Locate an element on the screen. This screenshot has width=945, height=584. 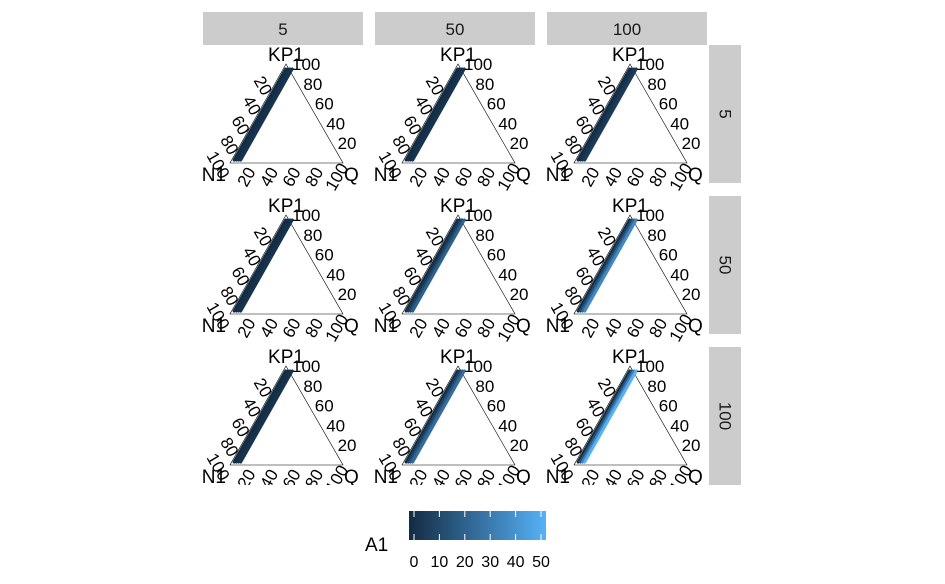
row-strip-label: 50 is located at coordinates (725, 265).